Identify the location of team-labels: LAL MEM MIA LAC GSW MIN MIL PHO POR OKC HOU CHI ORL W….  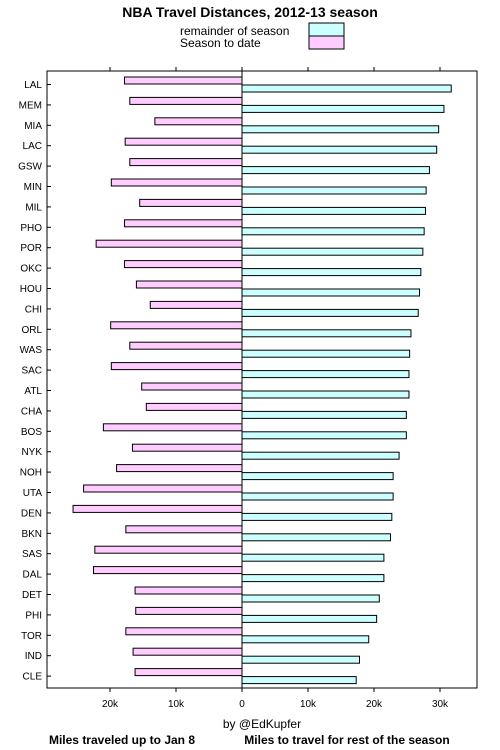
(34, 381).